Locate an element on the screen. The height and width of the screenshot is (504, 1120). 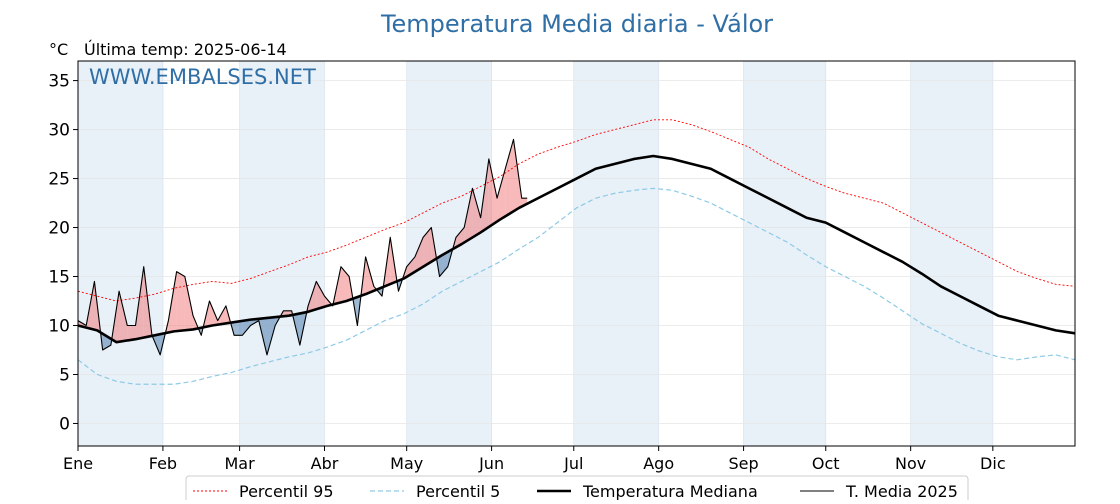
x-tick-label: Feb is located at coordinates (163, 463).